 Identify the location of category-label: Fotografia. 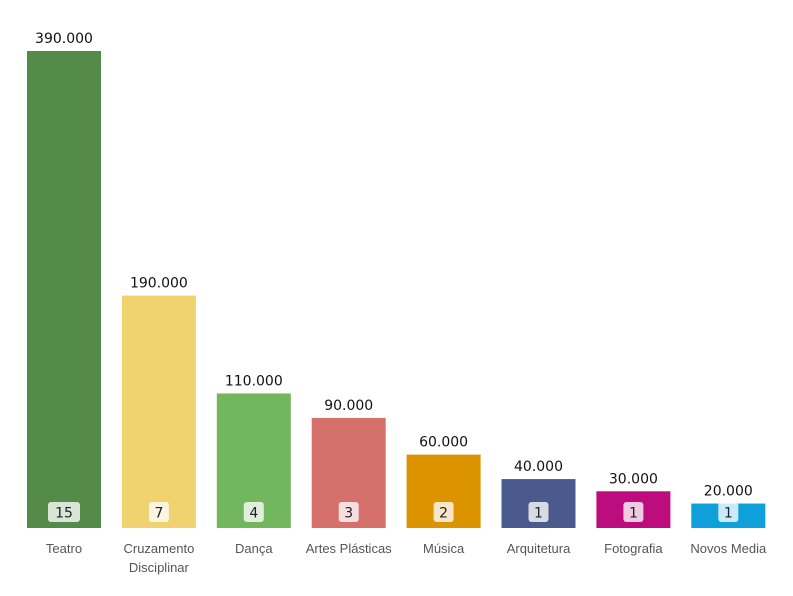
(633, 548).